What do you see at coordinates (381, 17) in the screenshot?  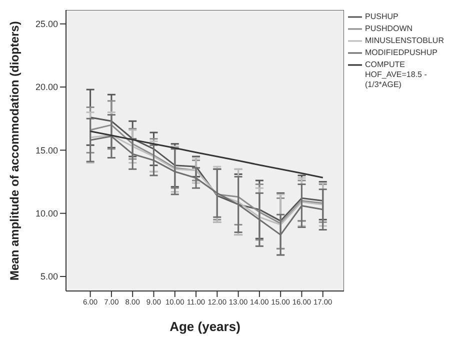 I see `legend-label: PUSHUP` at bounding box center [381, 17].